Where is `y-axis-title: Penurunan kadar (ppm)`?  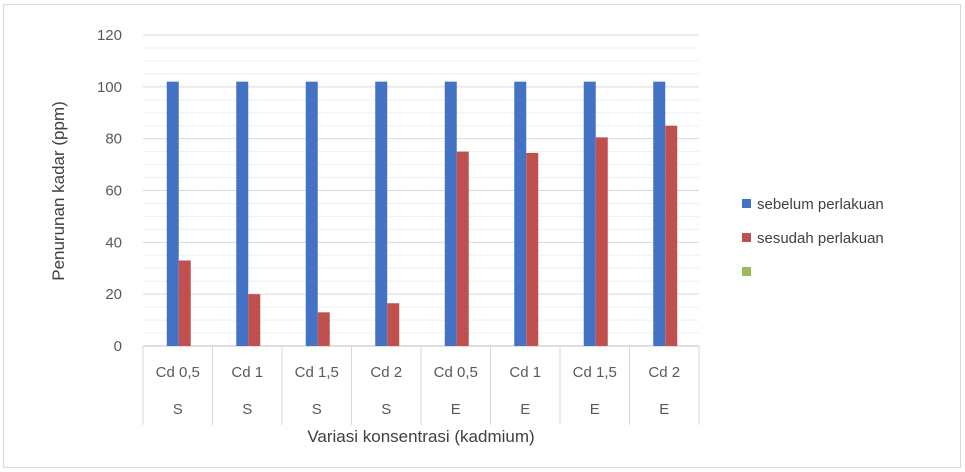
y-axis-title: Penurunan kadar (ppm) is located at coordinates (58, 191).